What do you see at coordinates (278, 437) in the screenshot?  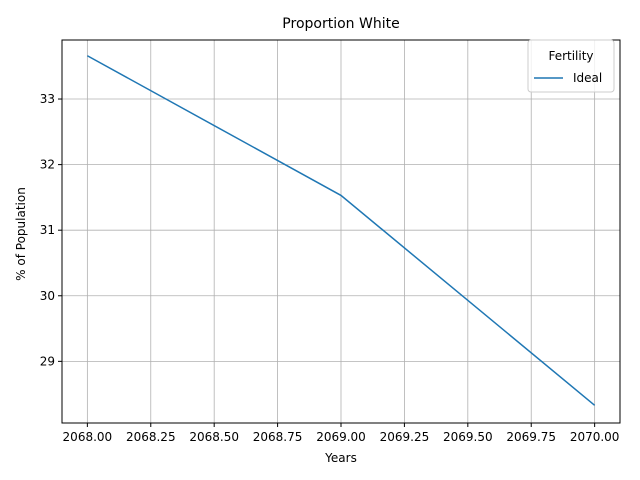 I see `x-tick-label: 2068.75` at bounding box center [278, 437].